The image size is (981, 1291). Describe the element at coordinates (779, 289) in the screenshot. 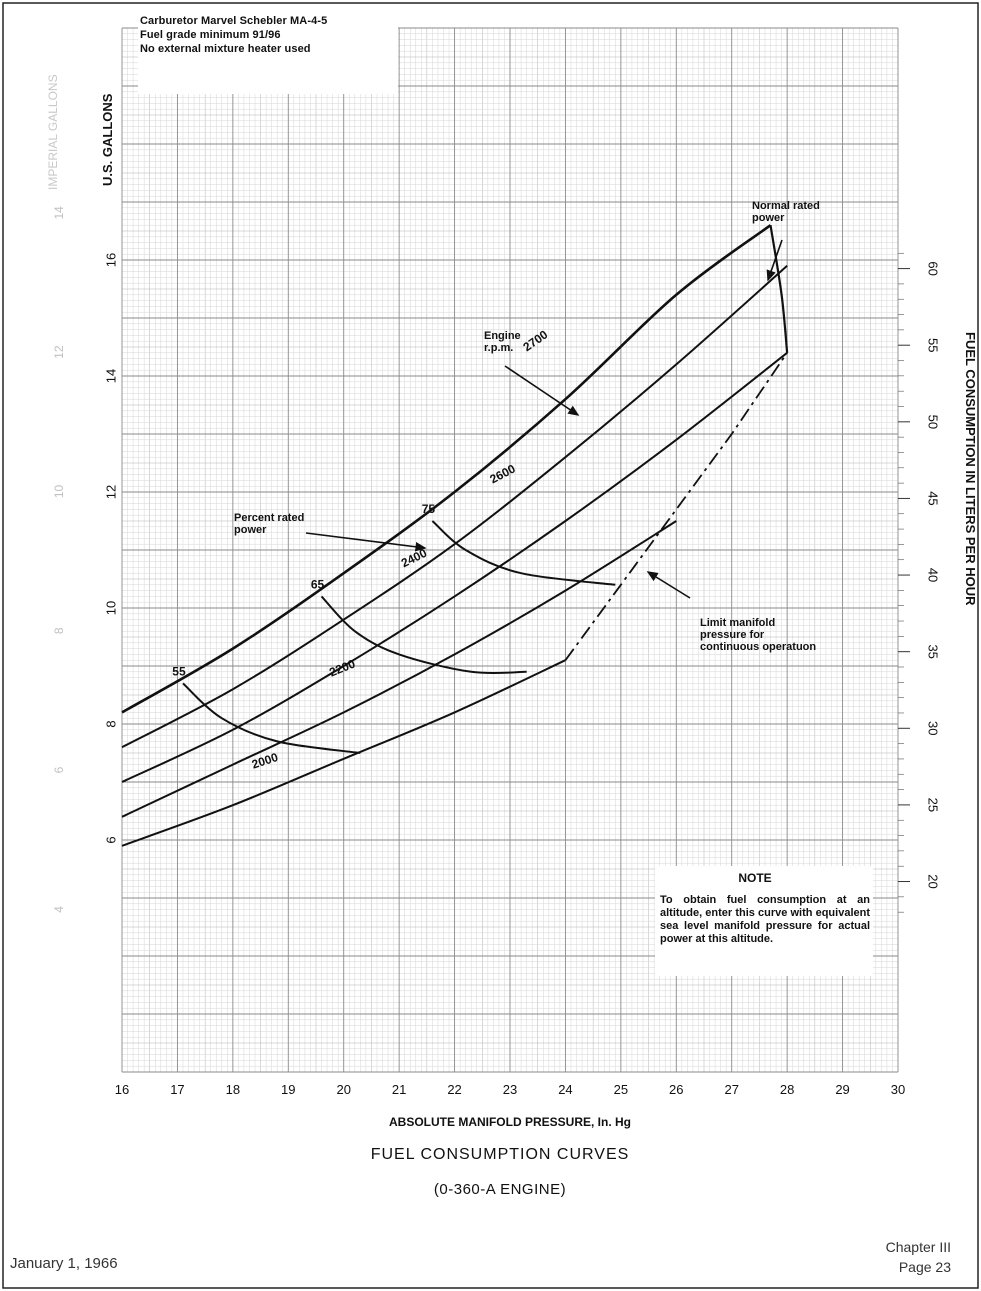

I see `normal-rated-power-line` at that location.